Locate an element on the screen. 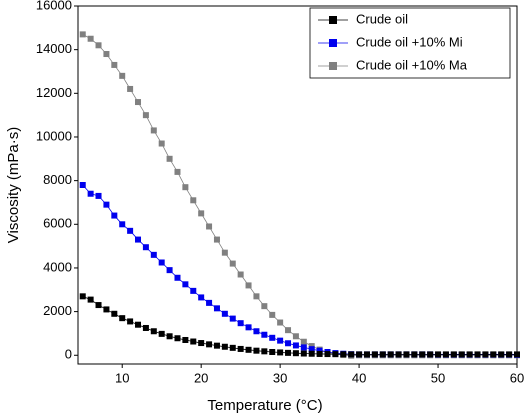 The height and width of the screenshot is (417, 524). y-tick-label: 6000 is located at coordinates (57, 223).